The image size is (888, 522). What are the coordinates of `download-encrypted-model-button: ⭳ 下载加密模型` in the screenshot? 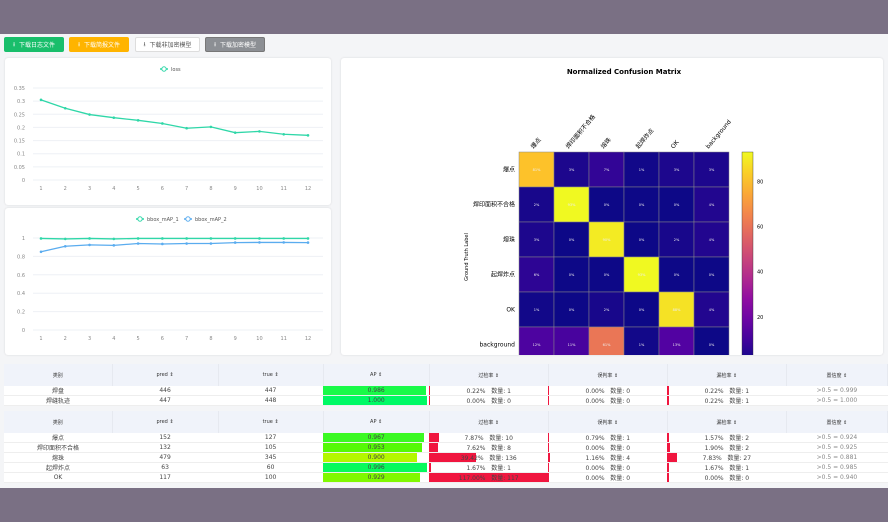 It's located at (235, 44).